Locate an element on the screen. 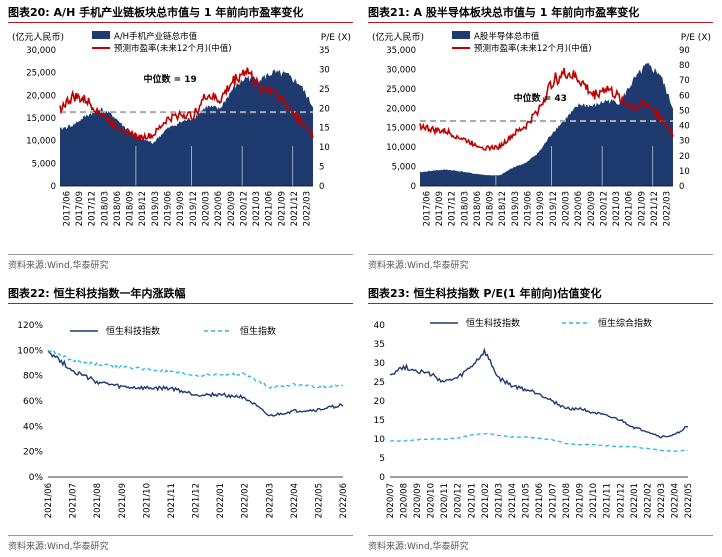  c3-xtick: 2021/11 is located at coordinates (608, 500).